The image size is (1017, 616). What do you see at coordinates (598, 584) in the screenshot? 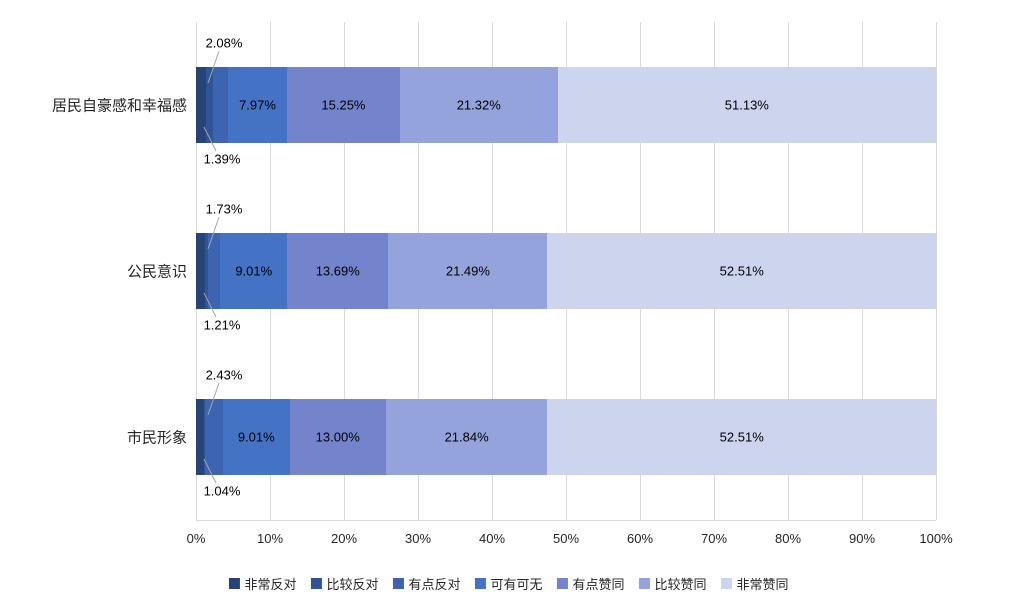
I see `legend-label: 有点赞同` at bounding box center [598, 584].